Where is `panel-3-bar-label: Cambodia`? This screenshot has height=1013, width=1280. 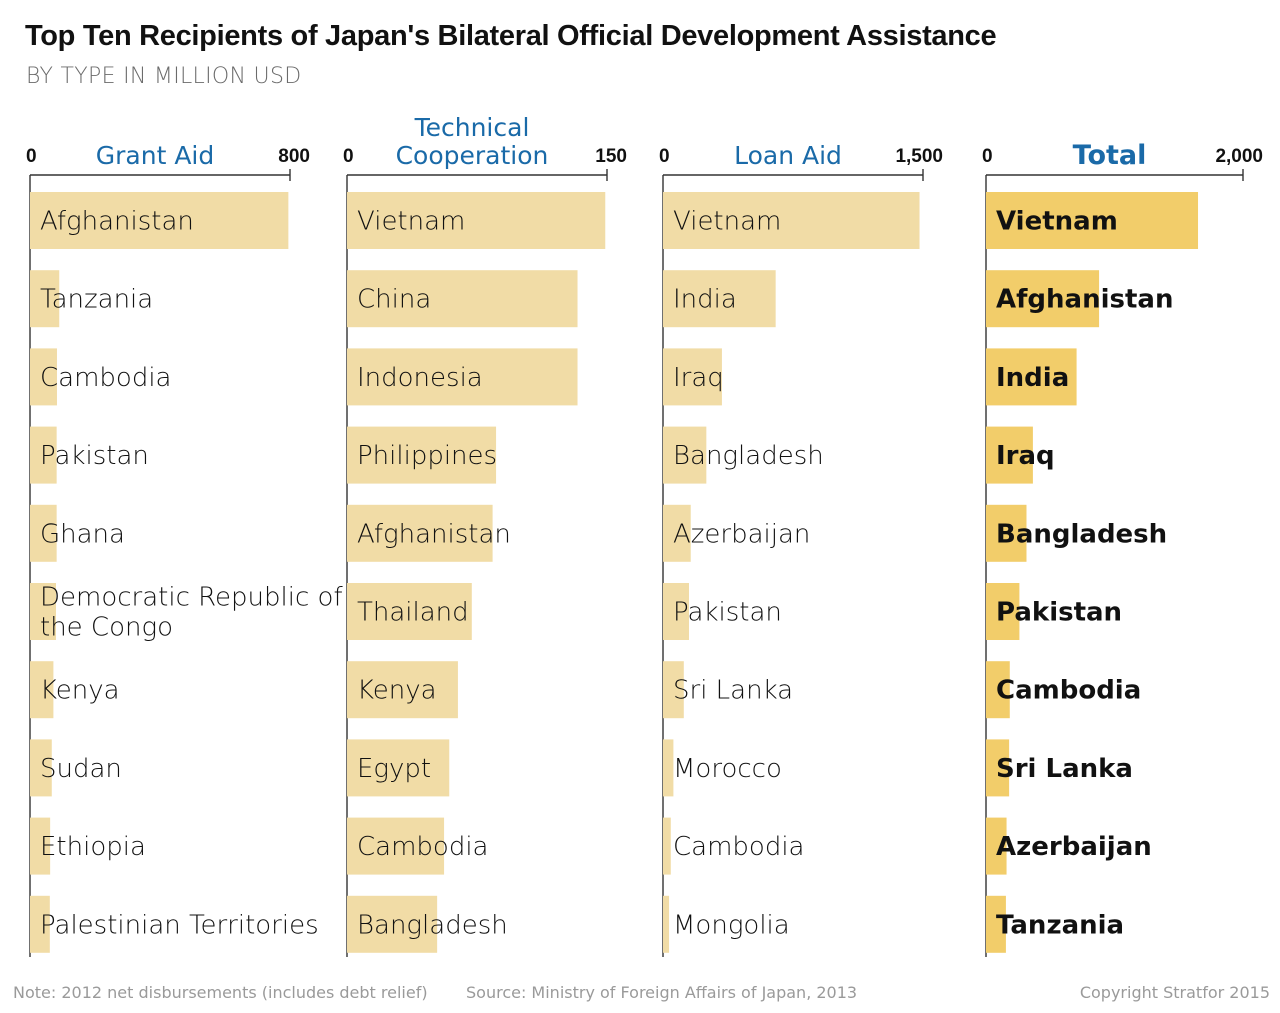
panel-3-bar-label: Cambodia is located at coordinates (739, 847).